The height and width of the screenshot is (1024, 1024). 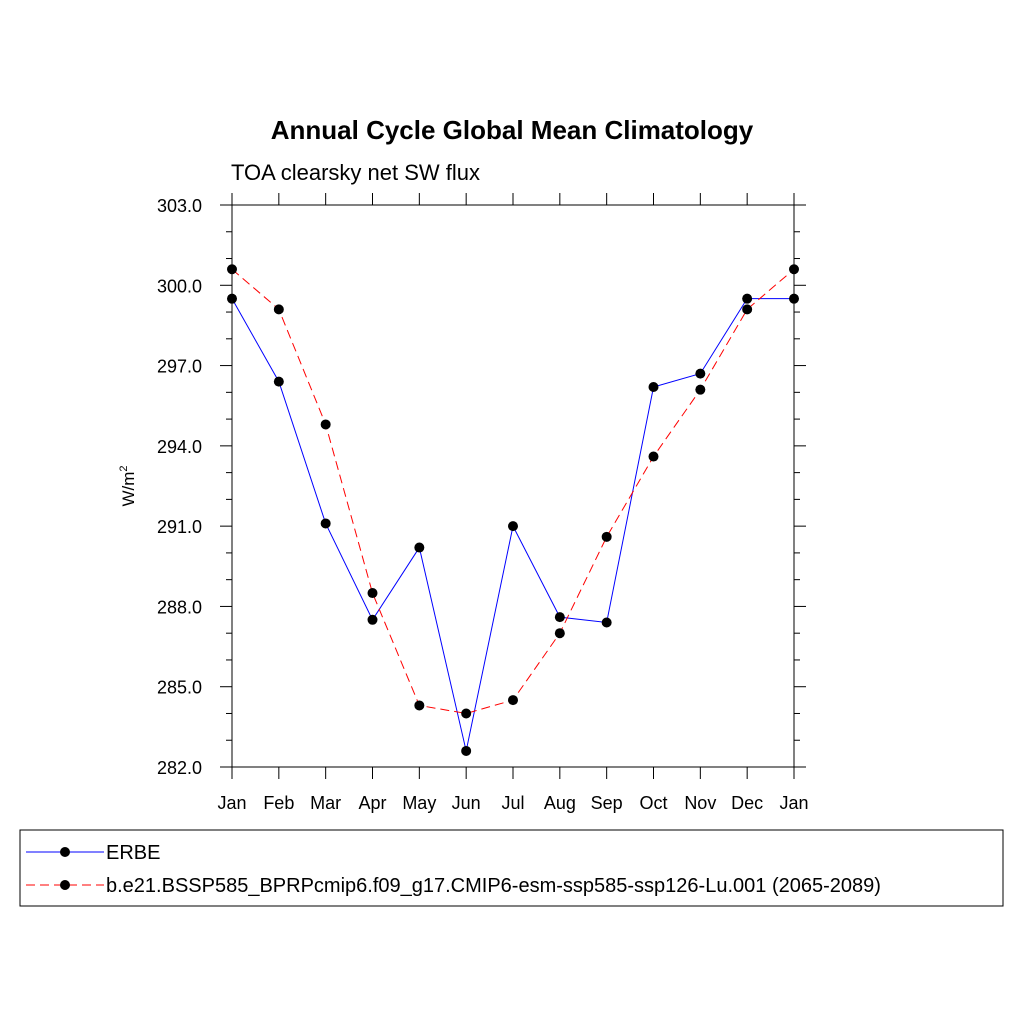 What do you see at coordinates (325, 803) in the screenshot?
I see `x-tick-label: Mar` at bounding box center [325, 803].